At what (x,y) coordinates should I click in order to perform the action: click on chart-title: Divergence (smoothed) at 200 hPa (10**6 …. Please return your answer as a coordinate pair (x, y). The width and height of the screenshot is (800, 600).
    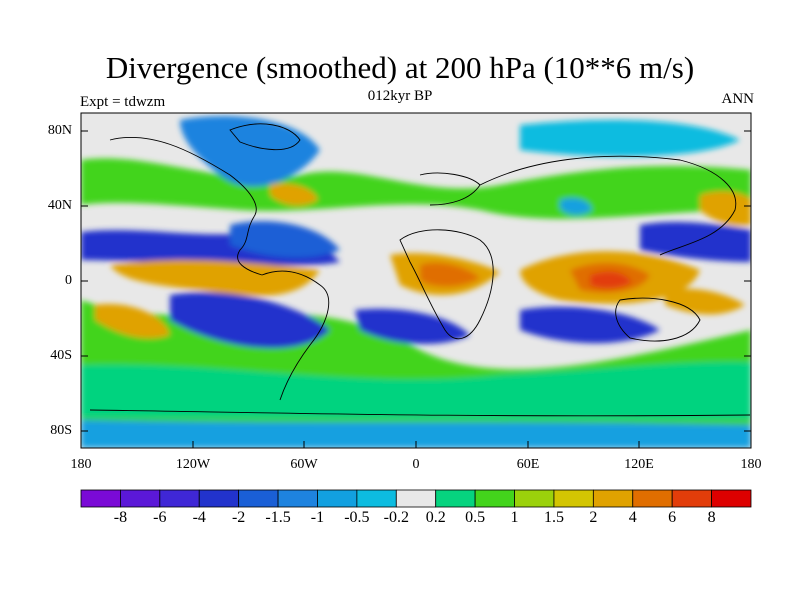
    Looking at the image, I should click on (400, 67).